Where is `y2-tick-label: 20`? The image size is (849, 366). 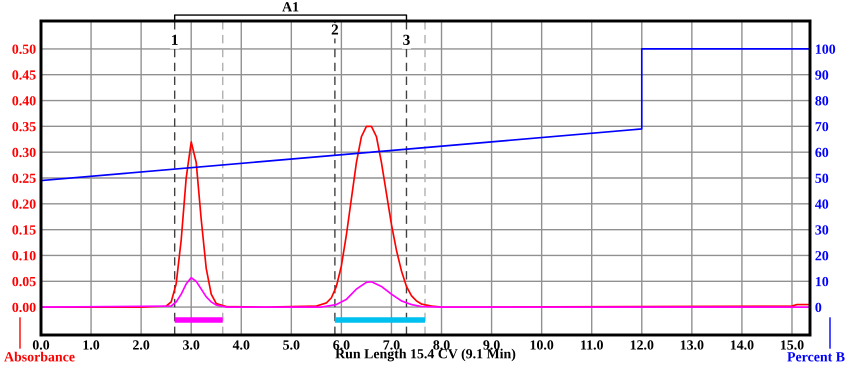 y2-tick-label: 20 is located at coordinates (821, 255).